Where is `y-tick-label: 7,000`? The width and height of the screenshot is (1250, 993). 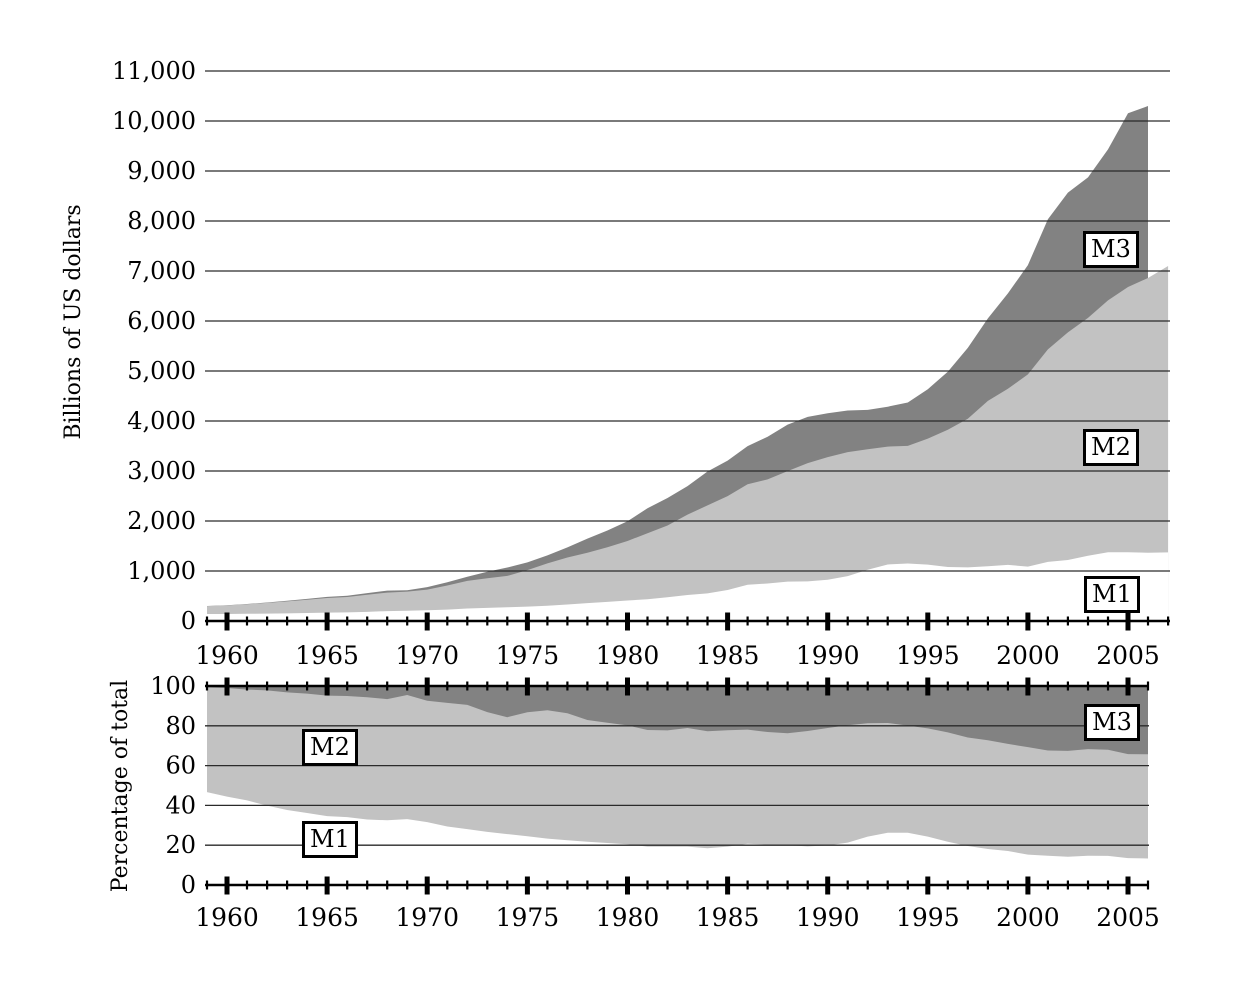 y-tick-label: 7,000 is located at coordinates (161, 271).